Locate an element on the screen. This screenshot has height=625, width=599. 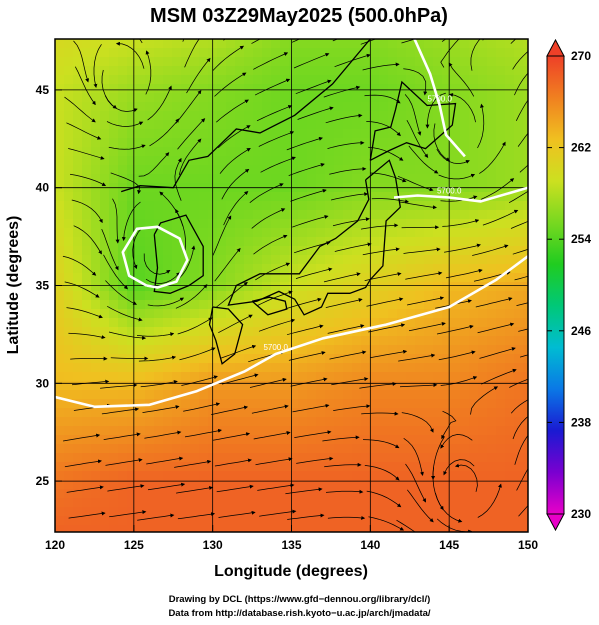
y-tick-label: 35 is located at coordinates (43, 286).